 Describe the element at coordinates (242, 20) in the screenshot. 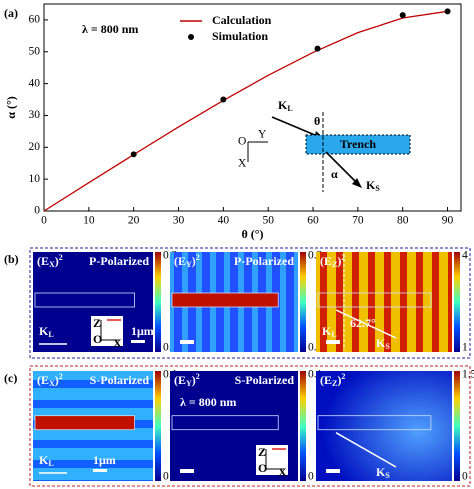

I see `legend-label: Calculation` at that location.